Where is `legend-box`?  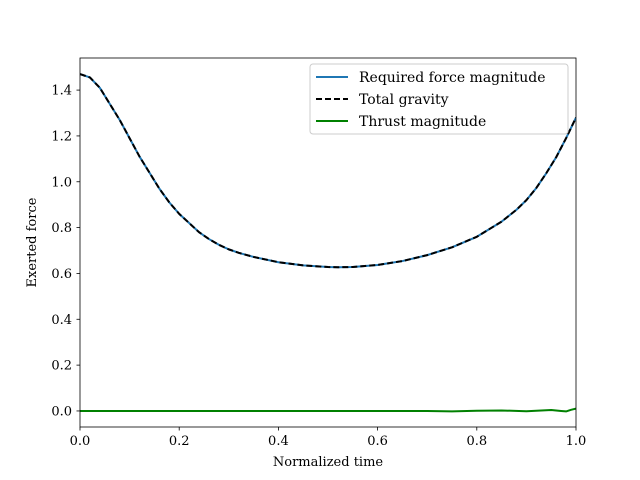
legend-box is located at coordinates (439, 99).